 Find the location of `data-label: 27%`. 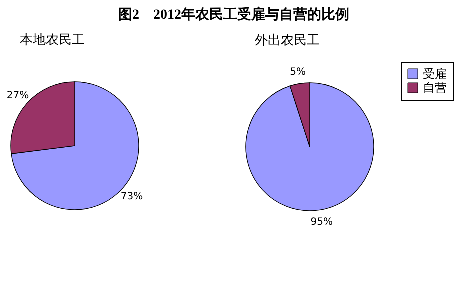

data-label: 27% is located at coordinates (18, 96).